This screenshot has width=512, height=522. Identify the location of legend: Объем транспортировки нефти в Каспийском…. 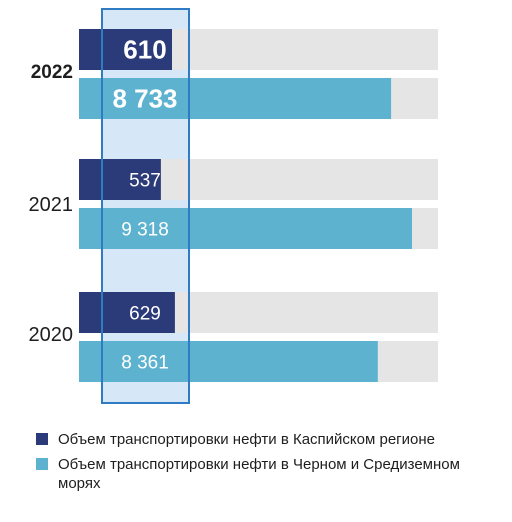
(256, 464).